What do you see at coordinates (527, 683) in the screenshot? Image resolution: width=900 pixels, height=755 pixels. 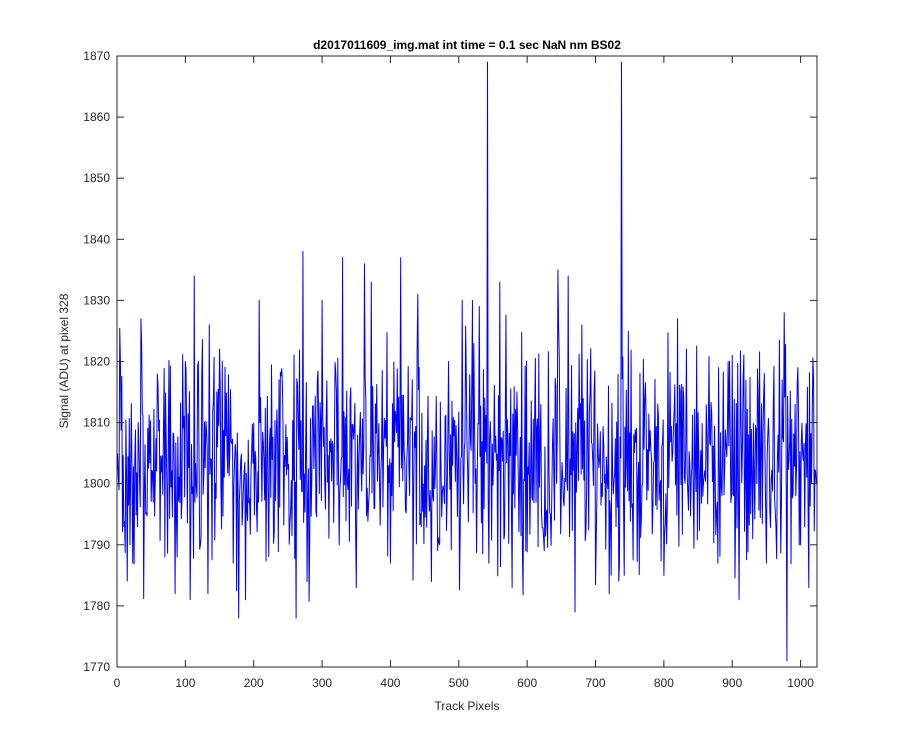 I see `x-tick-label: 600` at bounding box center [527, 683].